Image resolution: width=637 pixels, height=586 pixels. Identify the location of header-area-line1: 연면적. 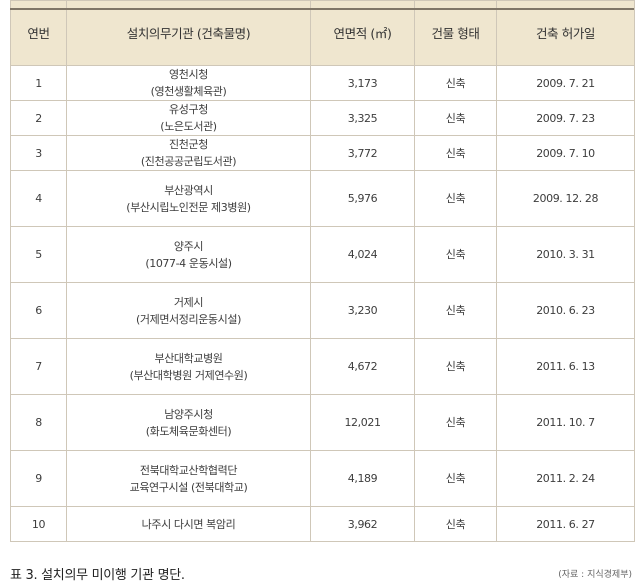
(350, 33).